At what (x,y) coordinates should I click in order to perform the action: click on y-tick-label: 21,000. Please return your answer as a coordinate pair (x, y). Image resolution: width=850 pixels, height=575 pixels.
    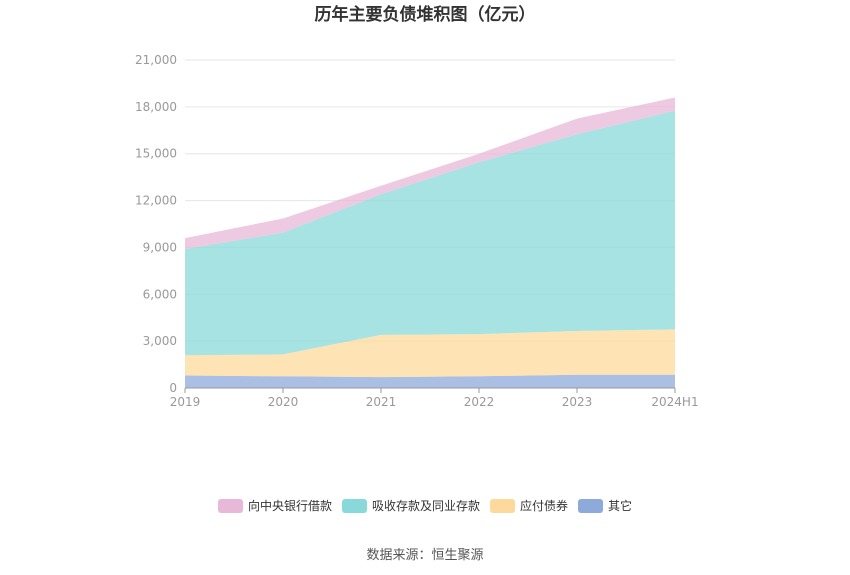
    Looking at the image, I should click on (156, 60).